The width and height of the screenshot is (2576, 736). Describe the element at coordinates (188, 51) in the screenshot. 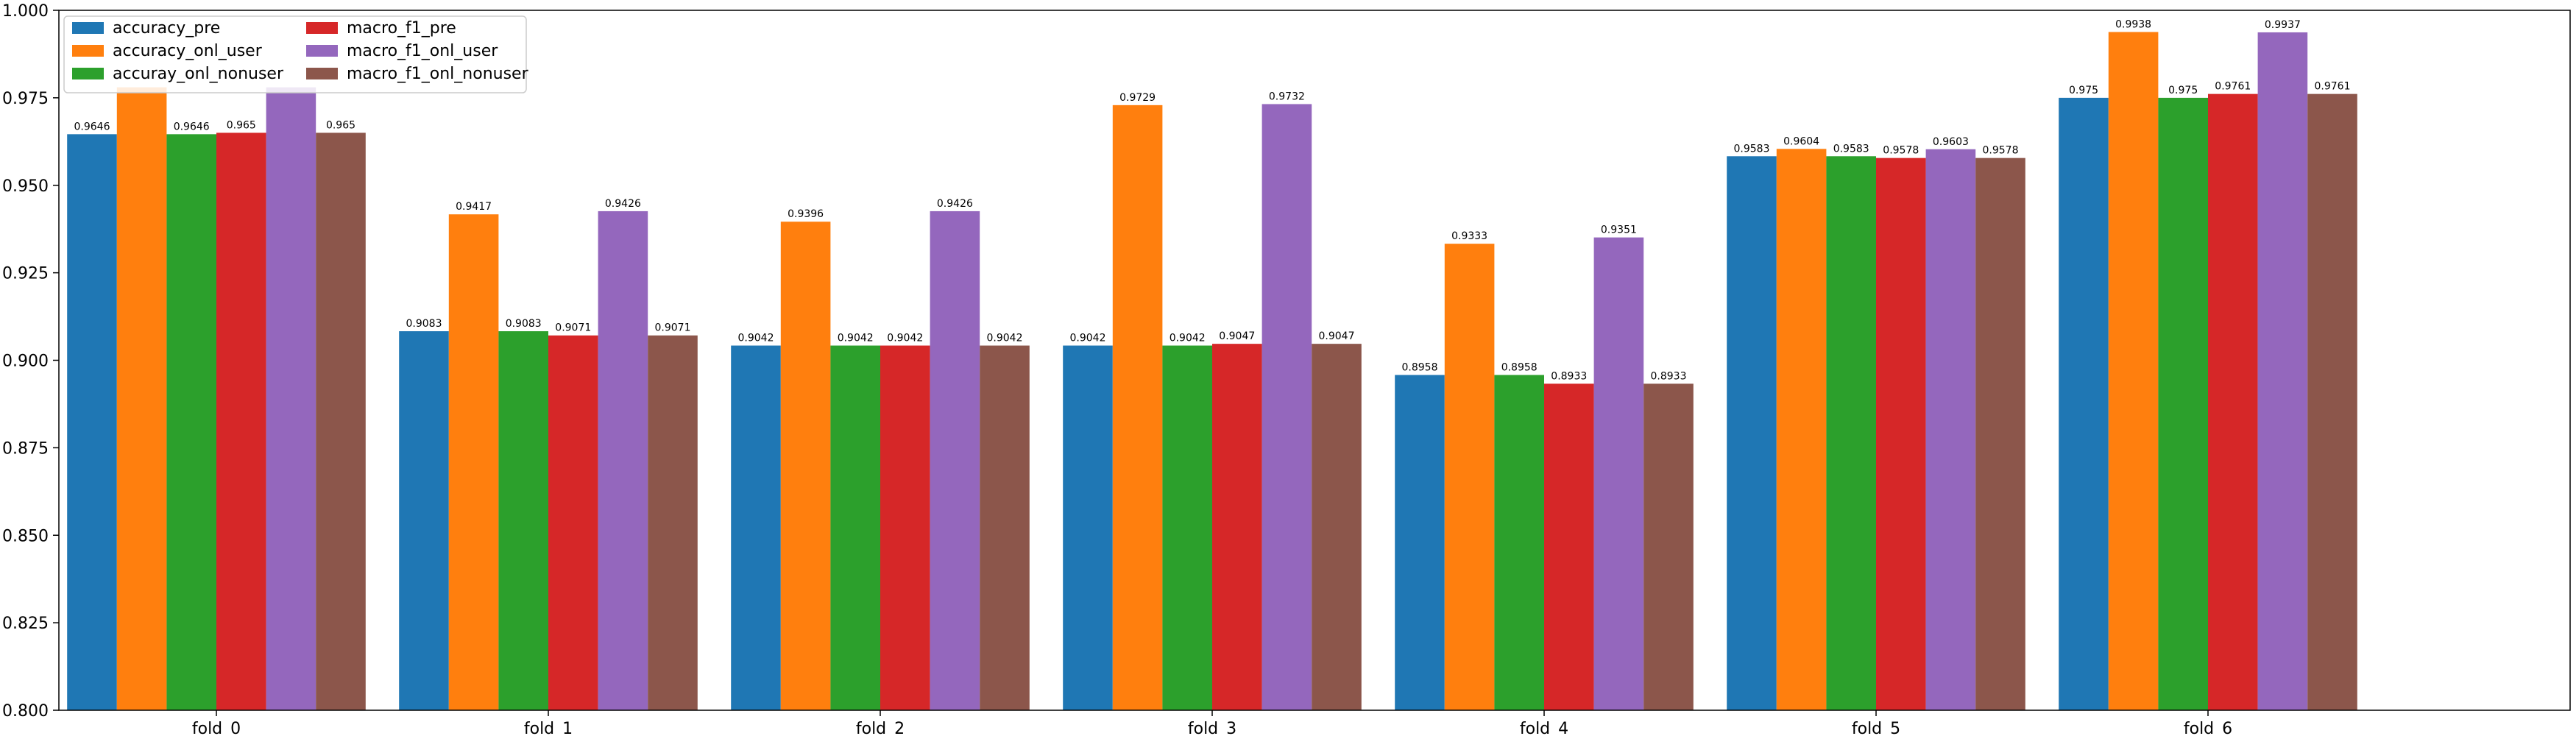

I see `legend-label: accuracy_onl_user` at that location.